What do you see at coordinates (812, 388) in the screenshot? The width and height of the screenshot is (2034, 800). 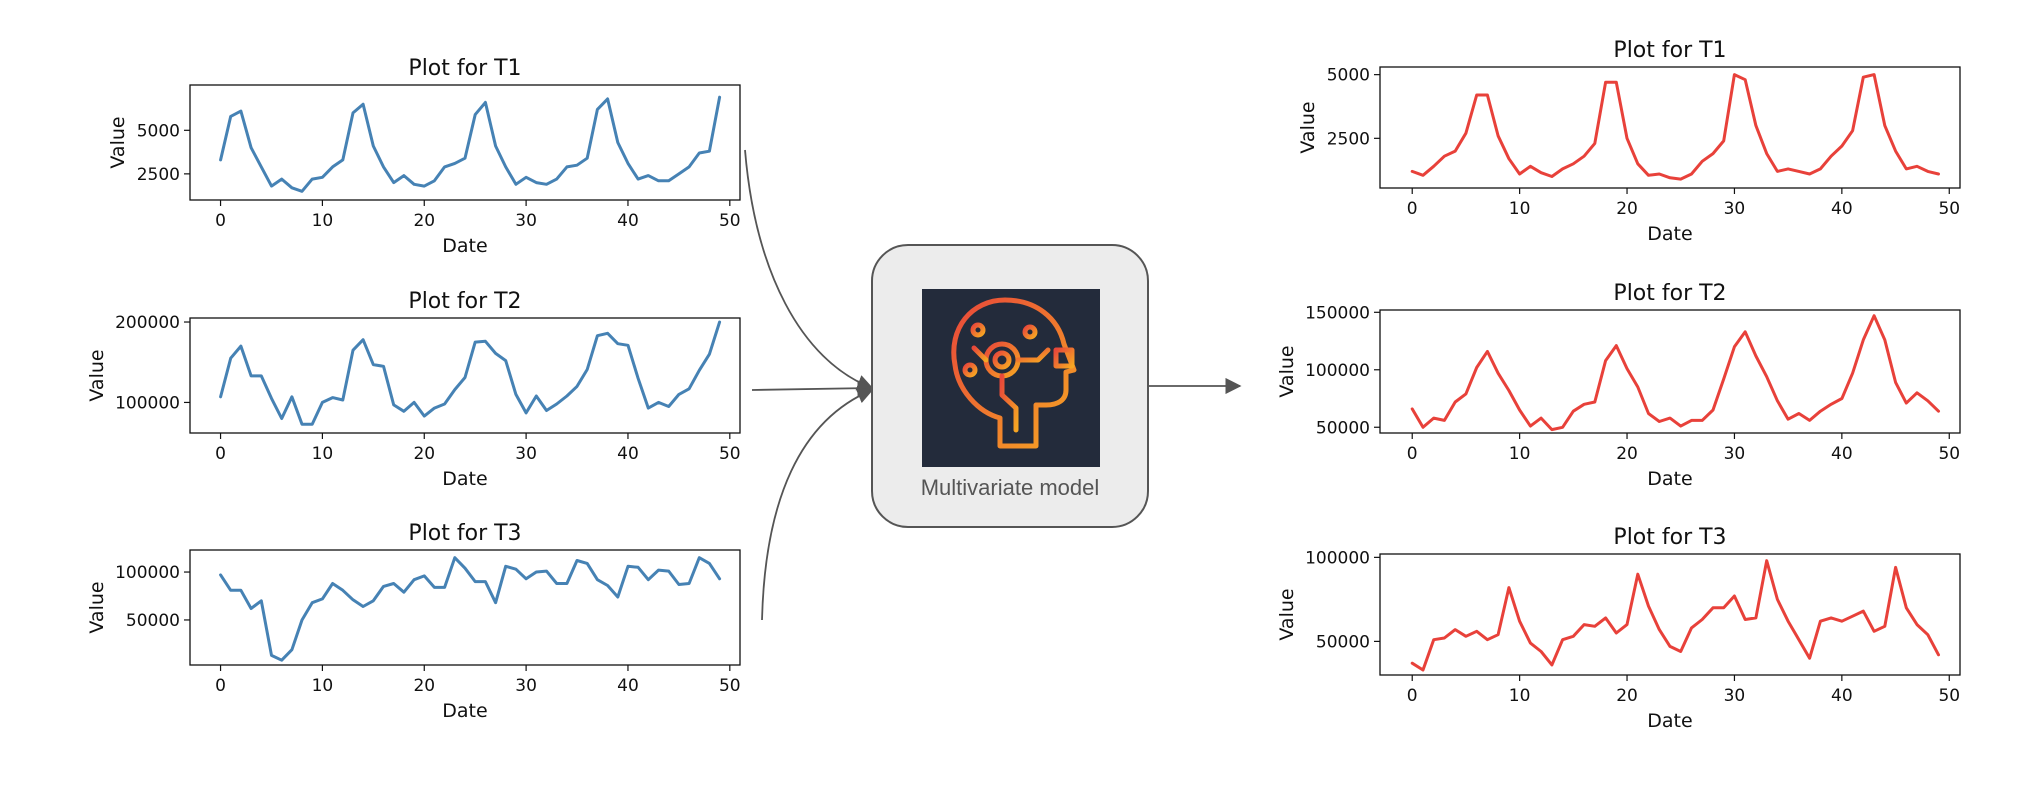 I see `arrow-t2-to-model` at bounding box center [812, 388].